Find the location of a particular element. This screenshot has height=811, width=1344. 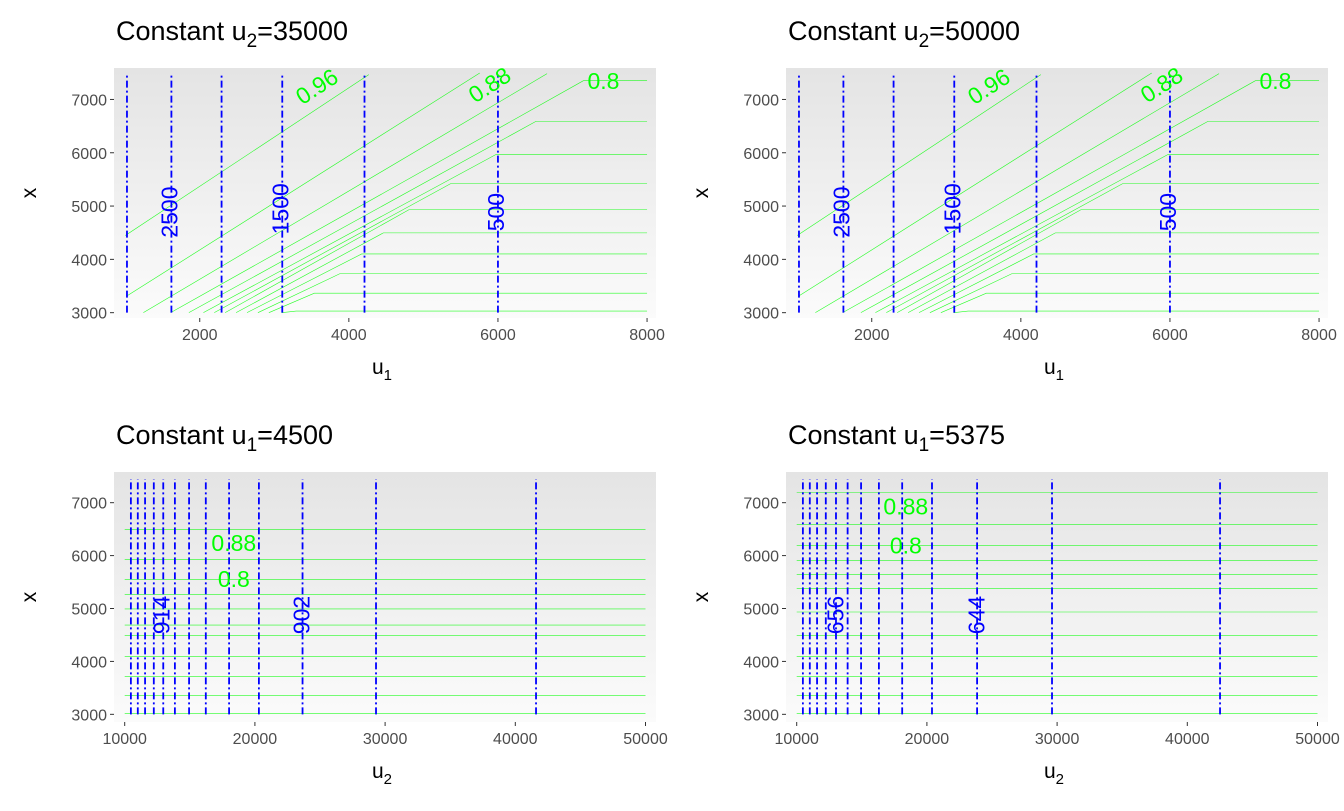

cost-line-label: 656 is located at coordinates (836, 615).